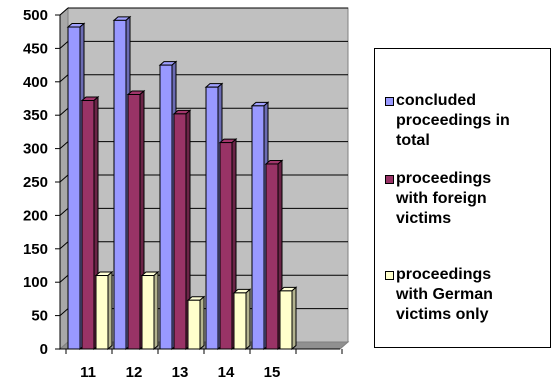  I want to click on legend-label-total-line3: total, so click(413, 140).